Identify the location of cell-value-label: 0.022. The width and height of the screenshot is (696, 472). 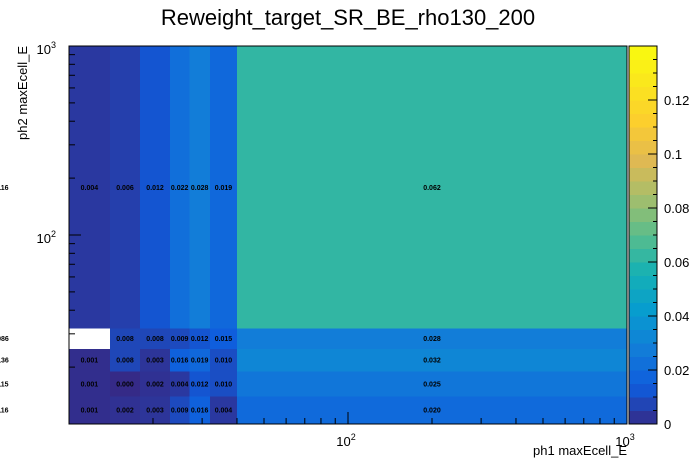
(180, 188).